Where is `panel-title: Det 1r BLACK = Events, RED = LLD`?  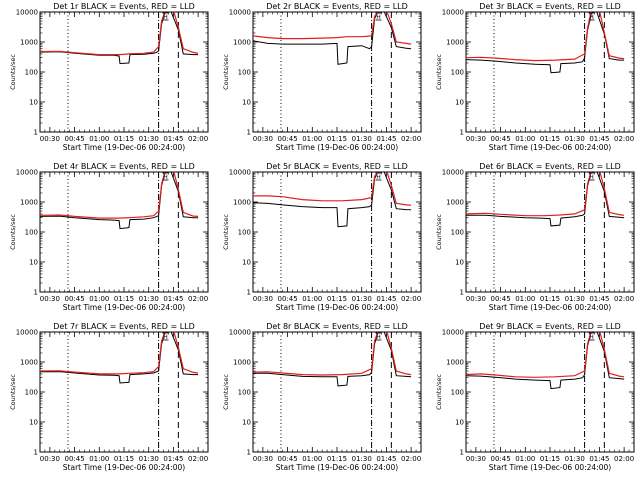 panel-title: Det 1r BLACK = Events, RED = LLD is located at coordinates (124, 6).